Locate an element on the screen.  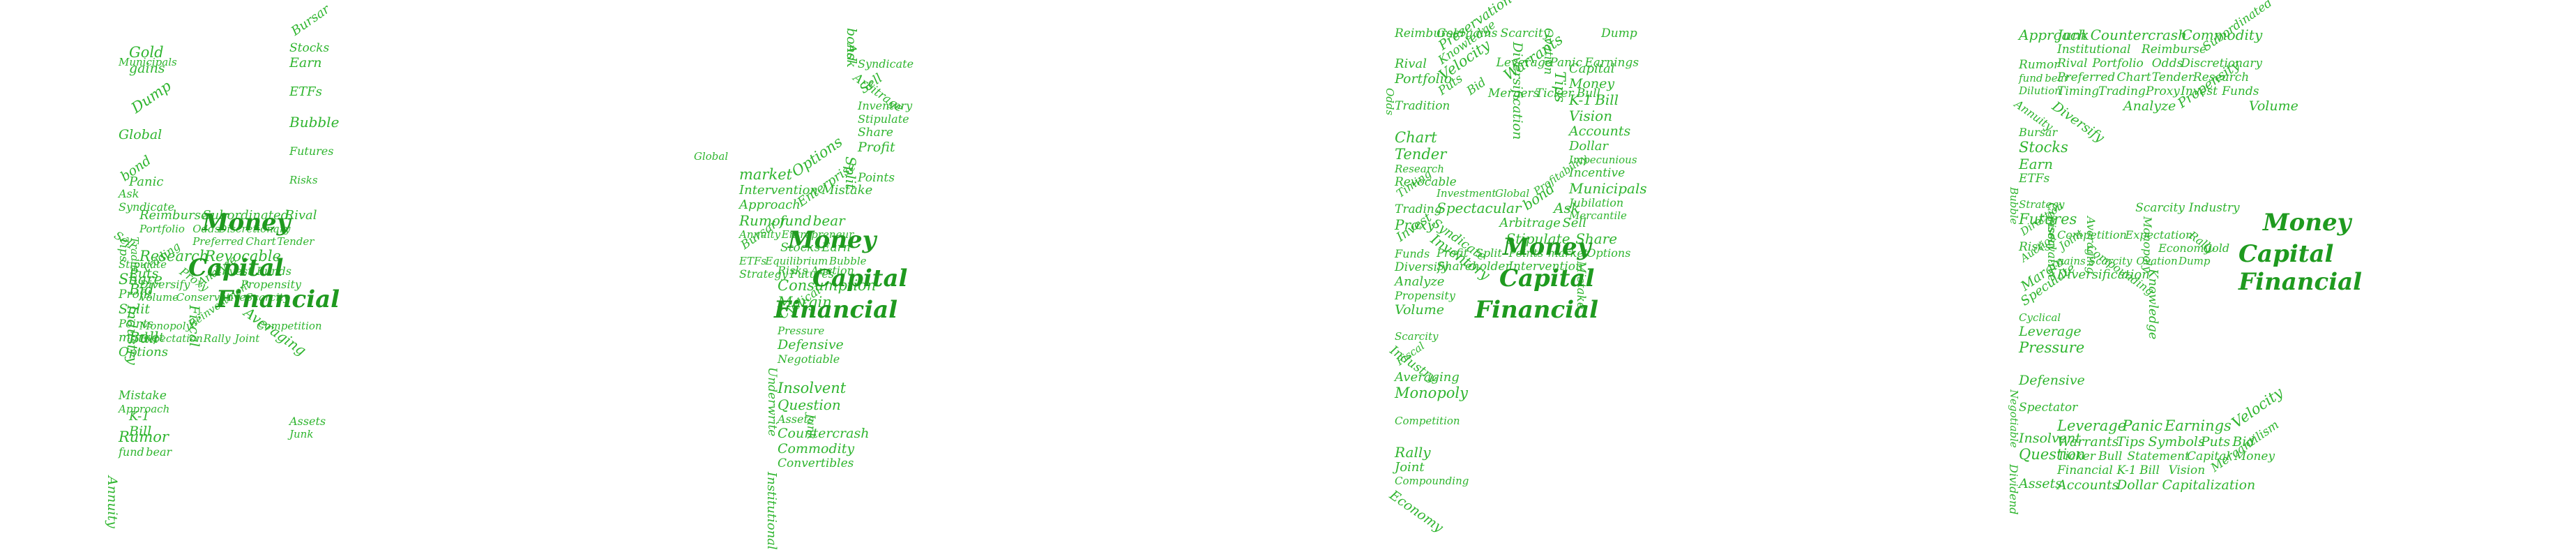
word-item: Convertibles is located at coordinates (816, 463).